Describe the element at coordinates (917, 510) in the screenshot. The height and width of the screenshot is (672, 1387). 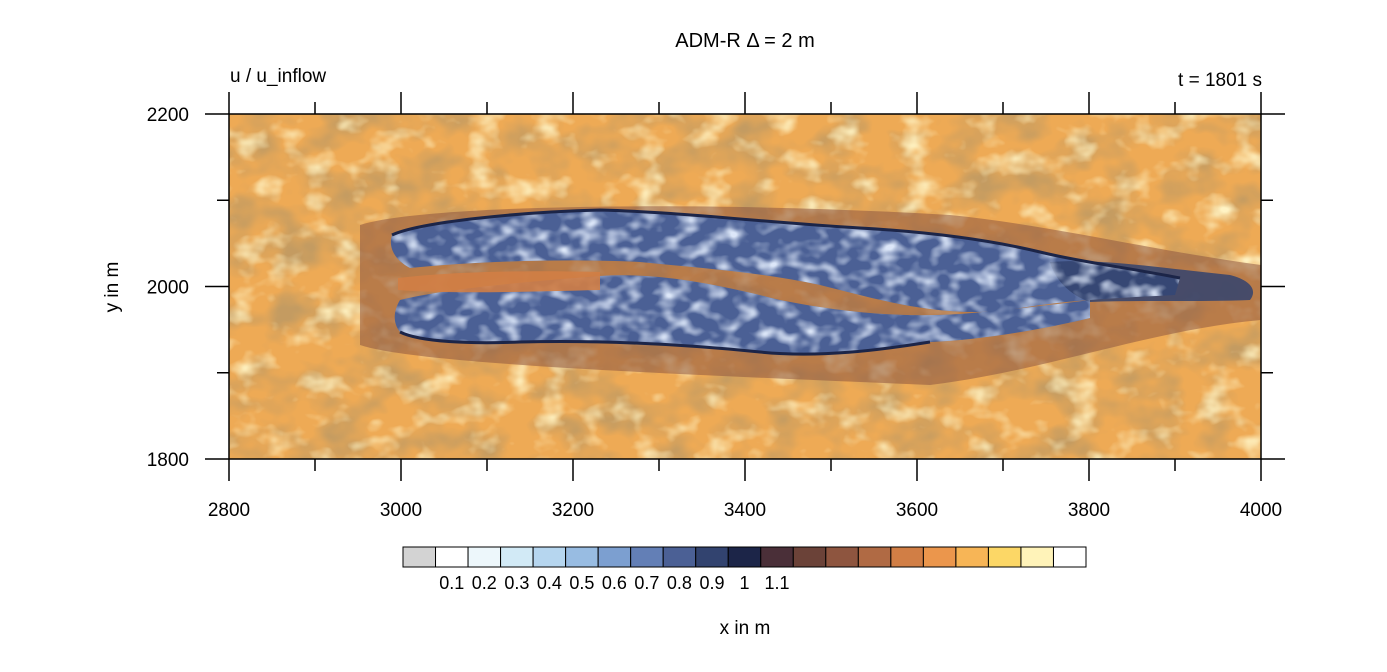
I see `x-tick-label: 3600` at that location.